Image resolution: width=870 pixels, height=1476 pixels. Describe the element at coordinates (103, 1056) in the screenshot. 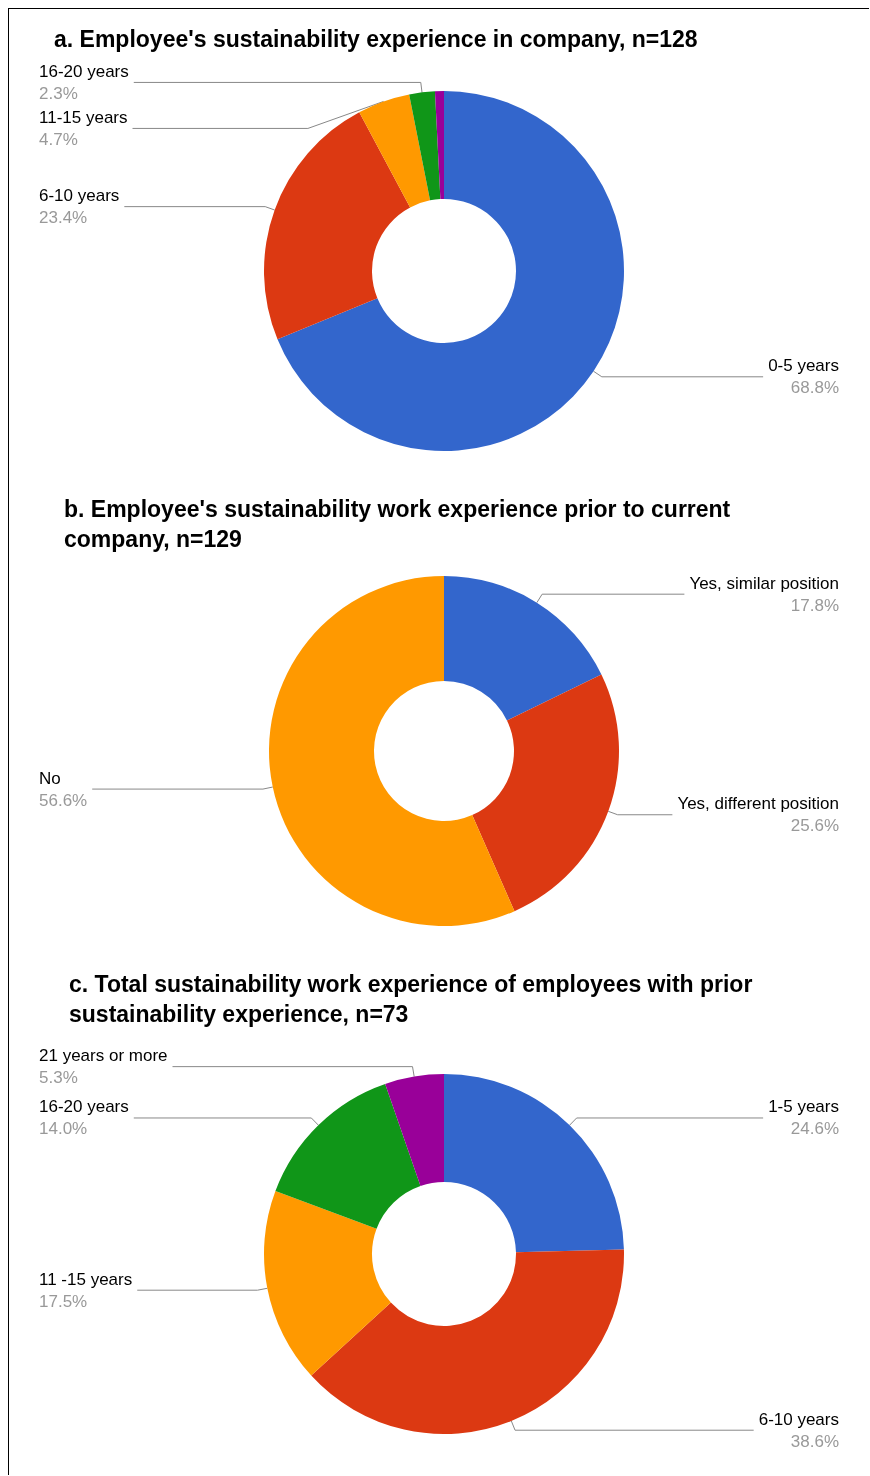

I see `slice-label: 21 years or more` at that location.